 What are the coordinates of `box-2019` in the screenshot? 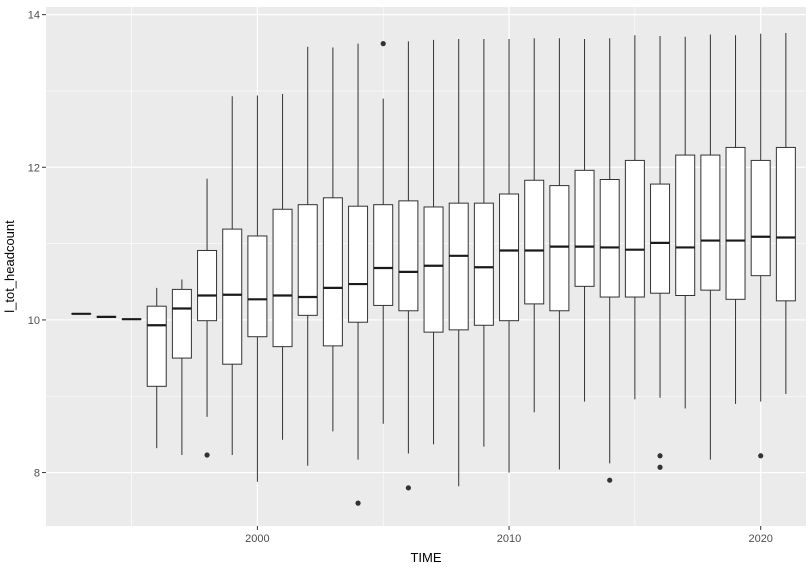 It's located at (735, 219).